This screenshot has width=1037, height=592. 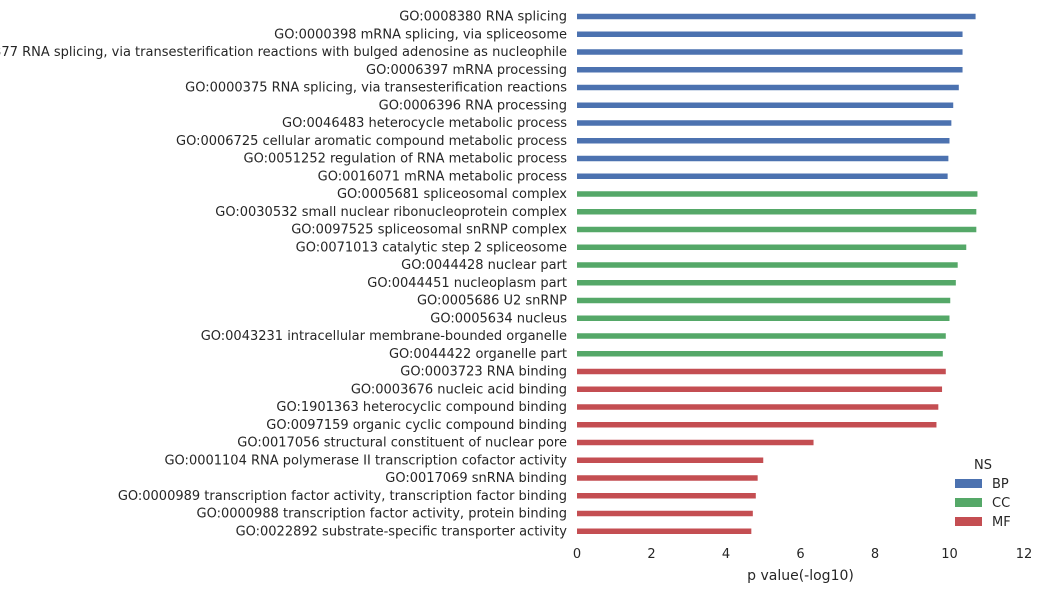 What do you see at coordinates (476, 478) in the screenshot?
I see `category-label: GO:0017069 snRNA binding` at bounding box center [476, 478].